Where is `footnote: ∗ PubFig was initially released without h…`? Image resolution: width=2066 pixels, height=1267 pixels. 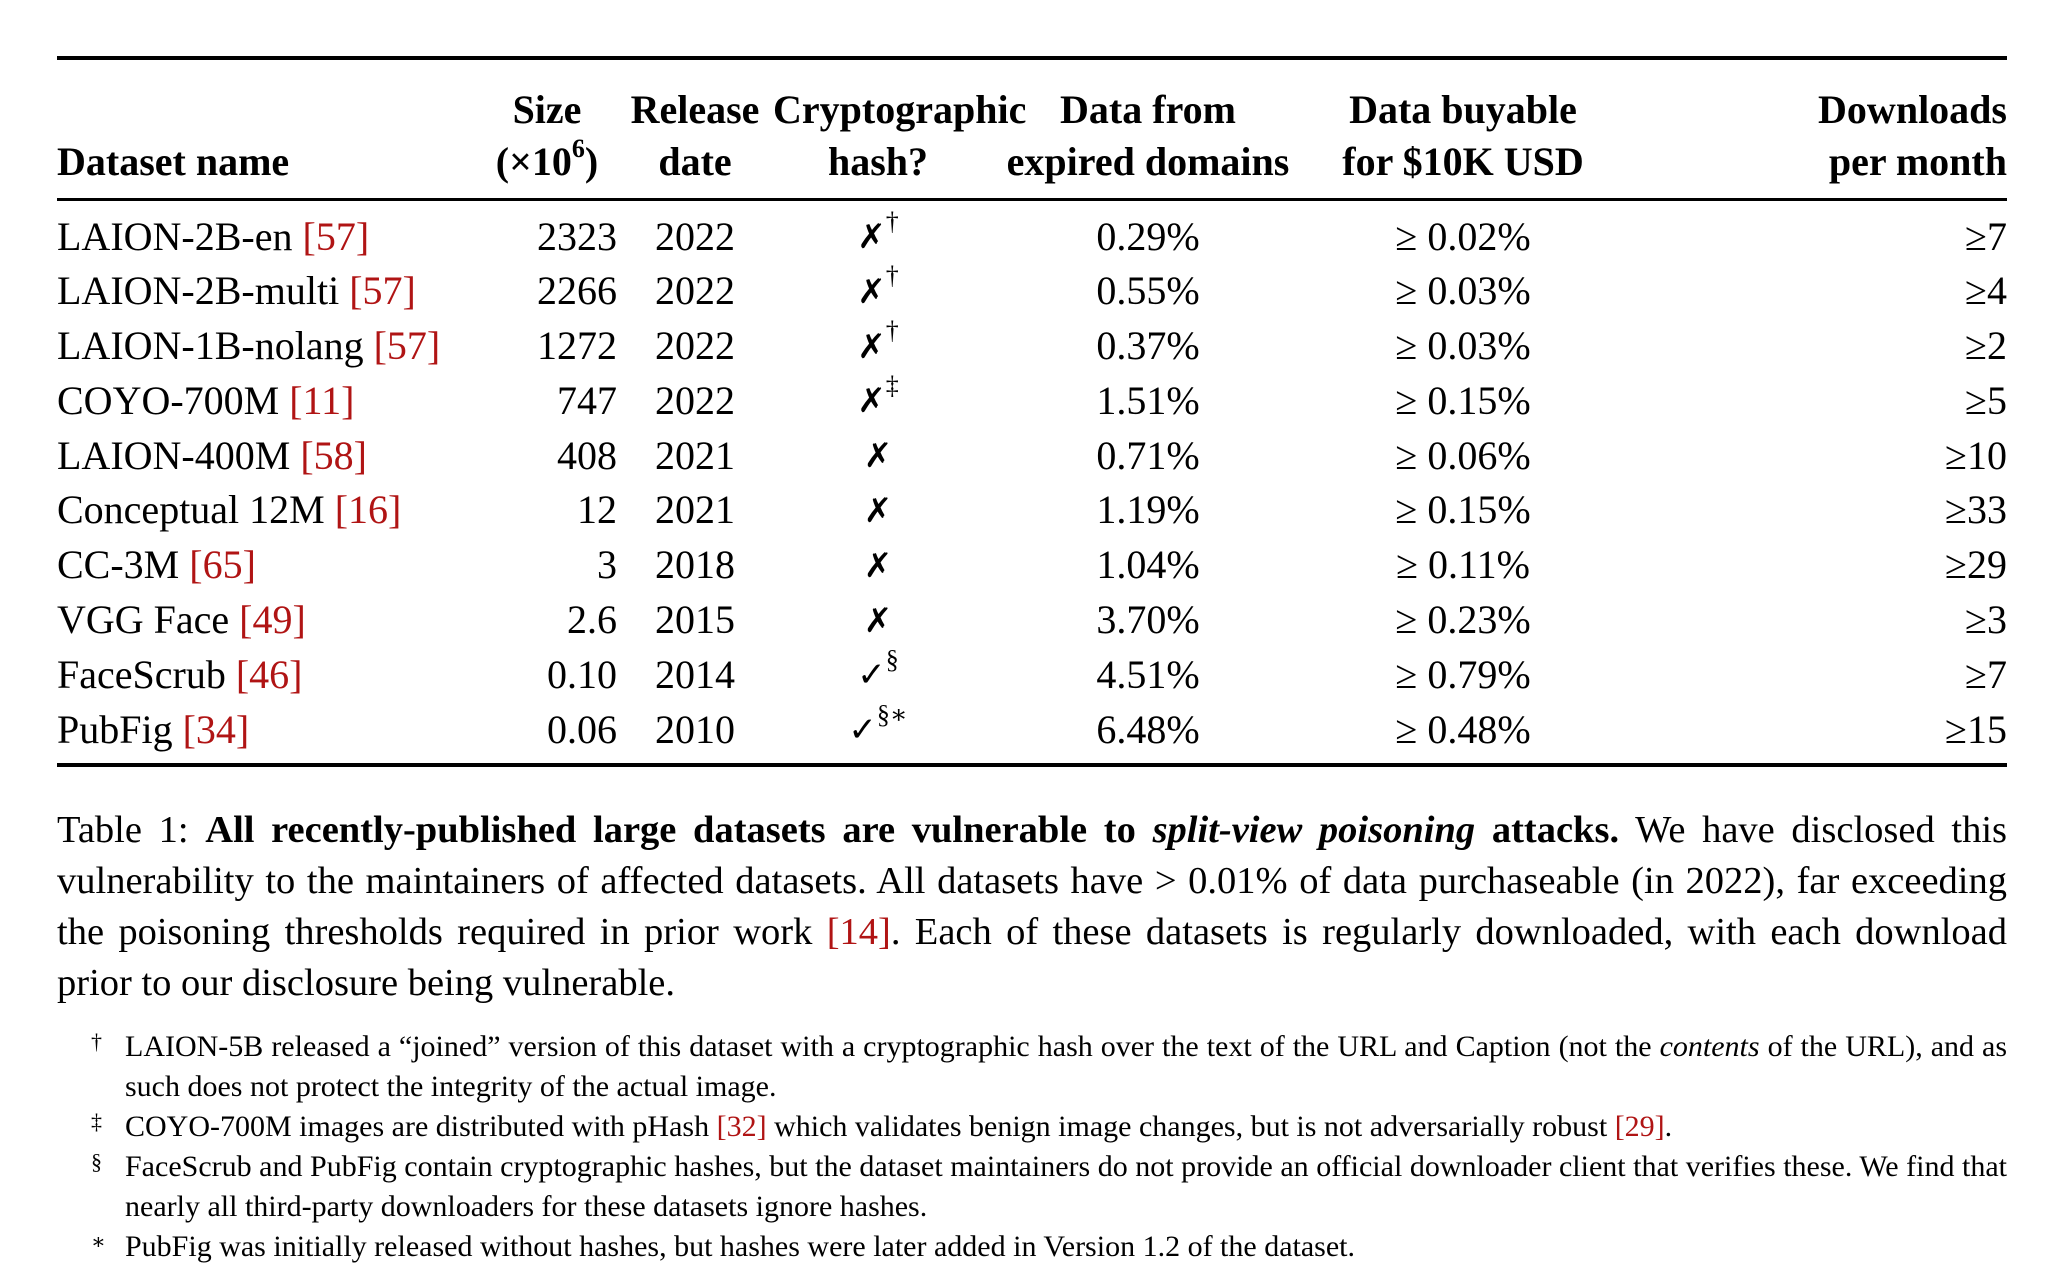
footnote: ∗ PubFig was initially released without h… is located at coordinates (1049, 1247).